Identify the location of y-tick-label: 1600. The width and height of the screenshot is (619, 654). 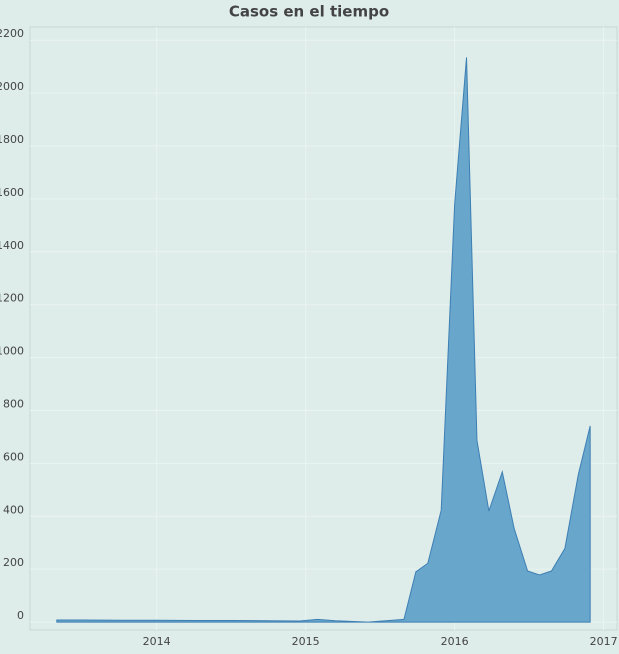
(12, 192).